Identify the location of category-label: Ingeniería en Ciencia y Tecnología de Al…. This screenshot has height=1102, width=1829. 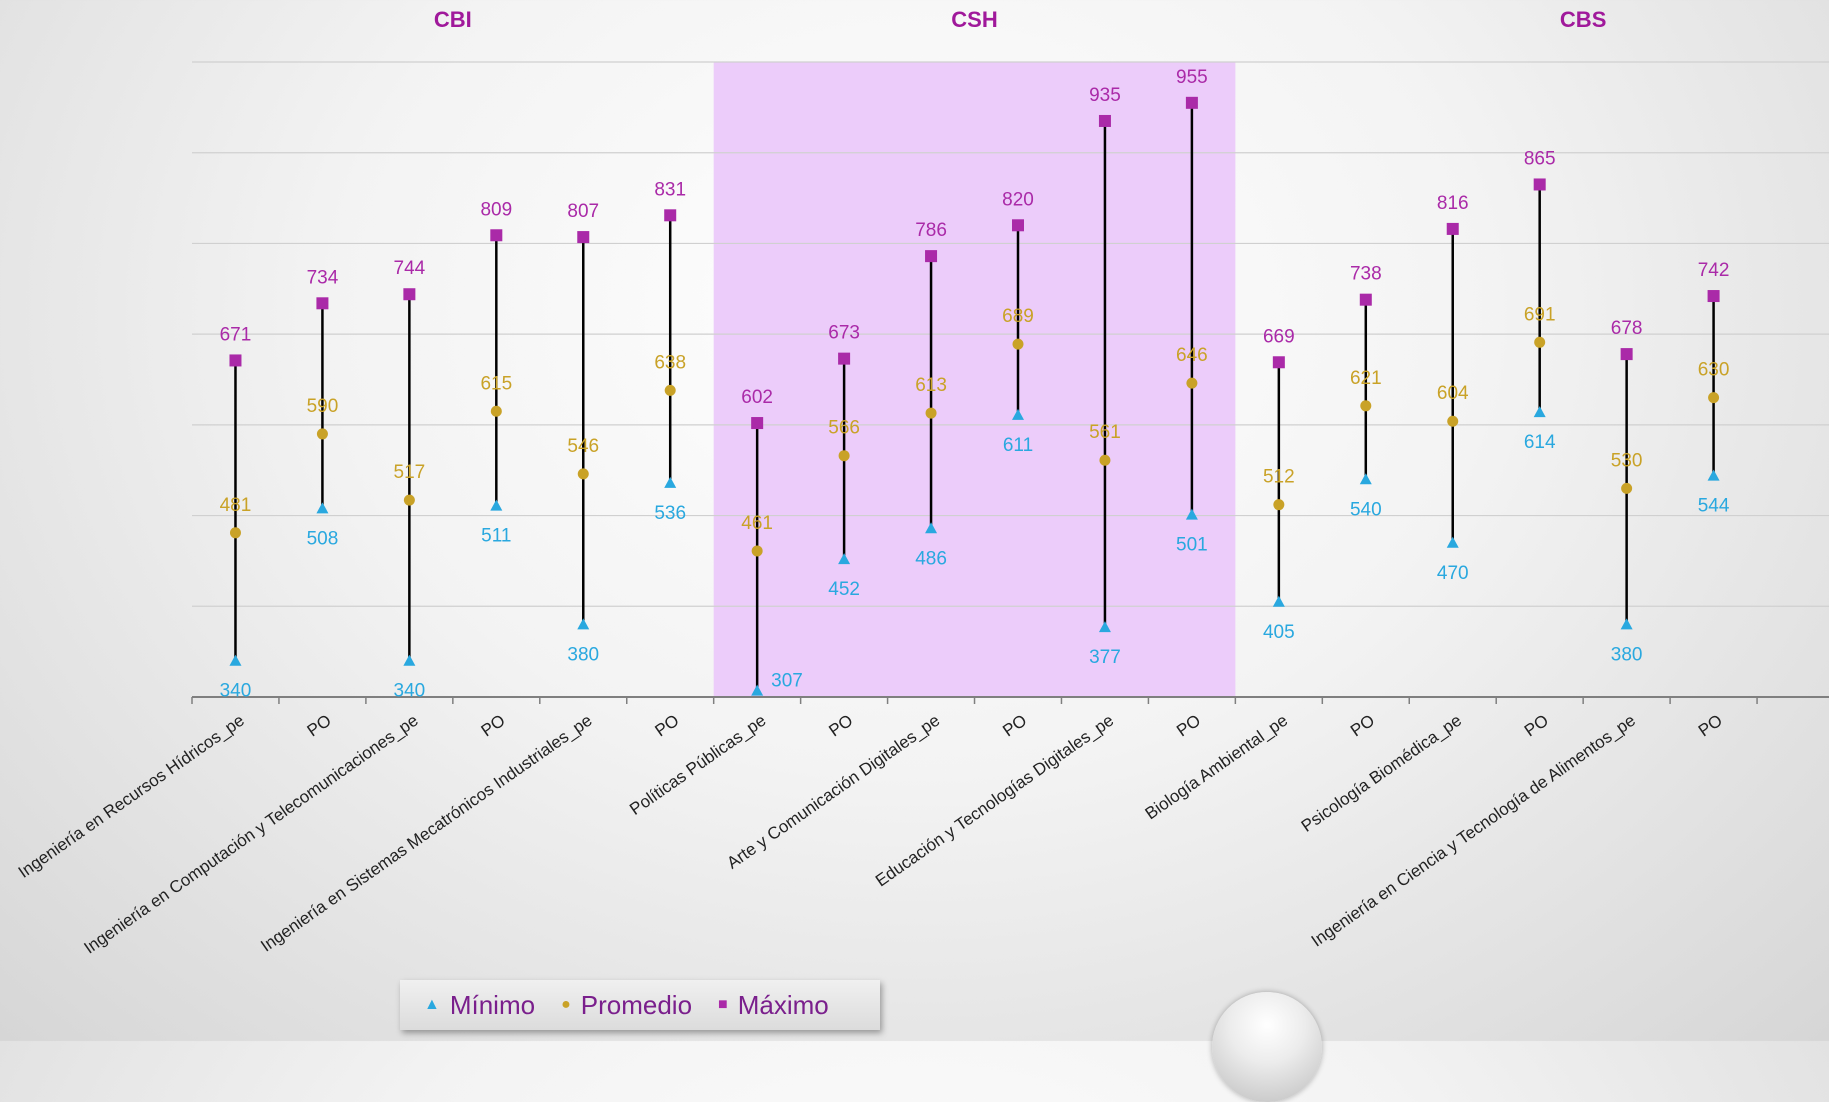
(1473, 831).